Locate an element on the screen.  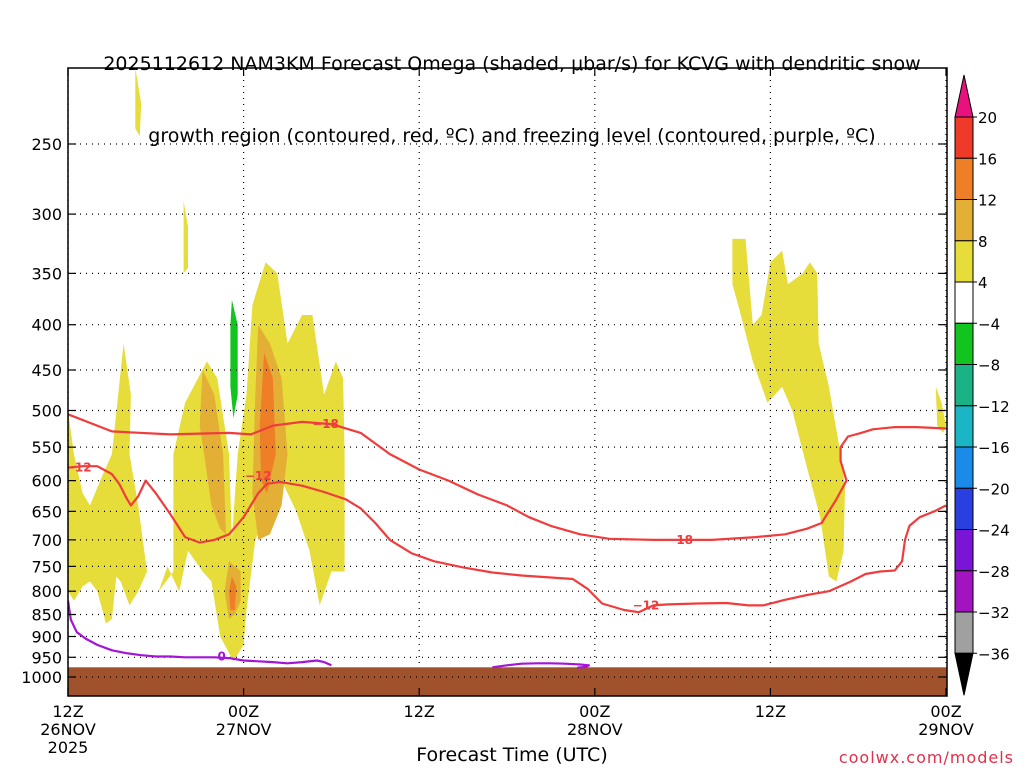
colorbar-bottom-arrow is located at coordinates (964, 674).